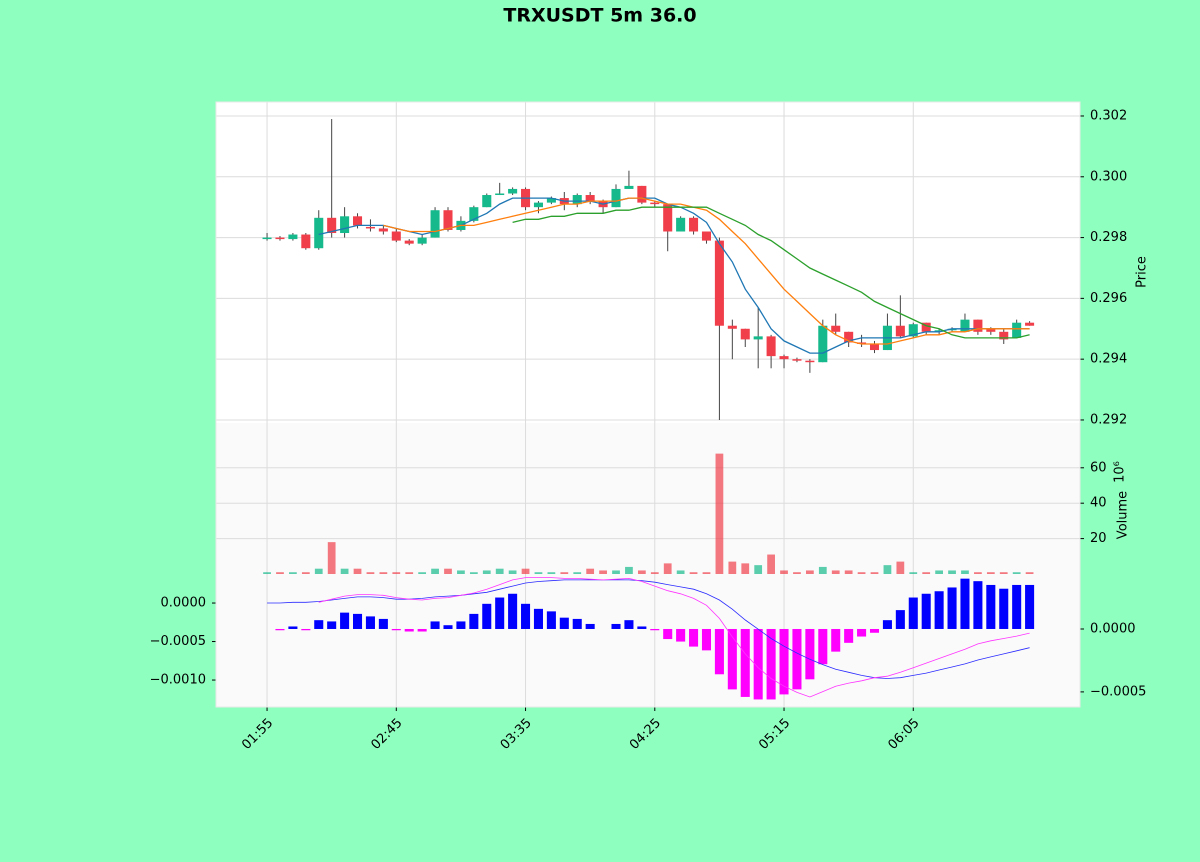  I want to click on y-tick-label: 0.0000, so click(1113, 628).